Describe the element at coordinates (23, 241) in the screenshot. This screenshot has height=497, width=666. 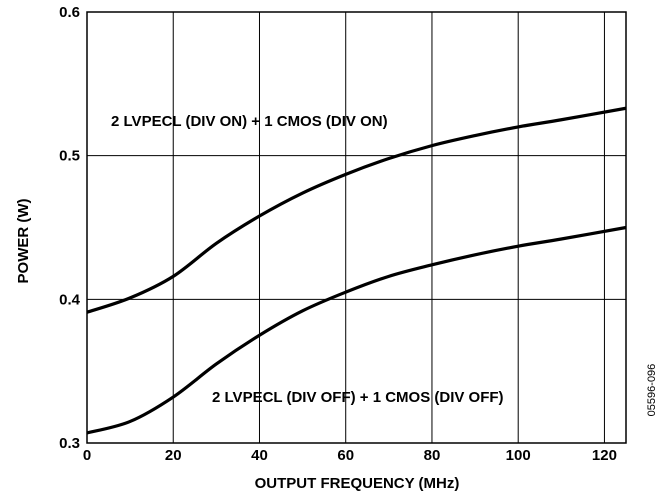
I see `y-axis-label: POWER (W)` at that location.